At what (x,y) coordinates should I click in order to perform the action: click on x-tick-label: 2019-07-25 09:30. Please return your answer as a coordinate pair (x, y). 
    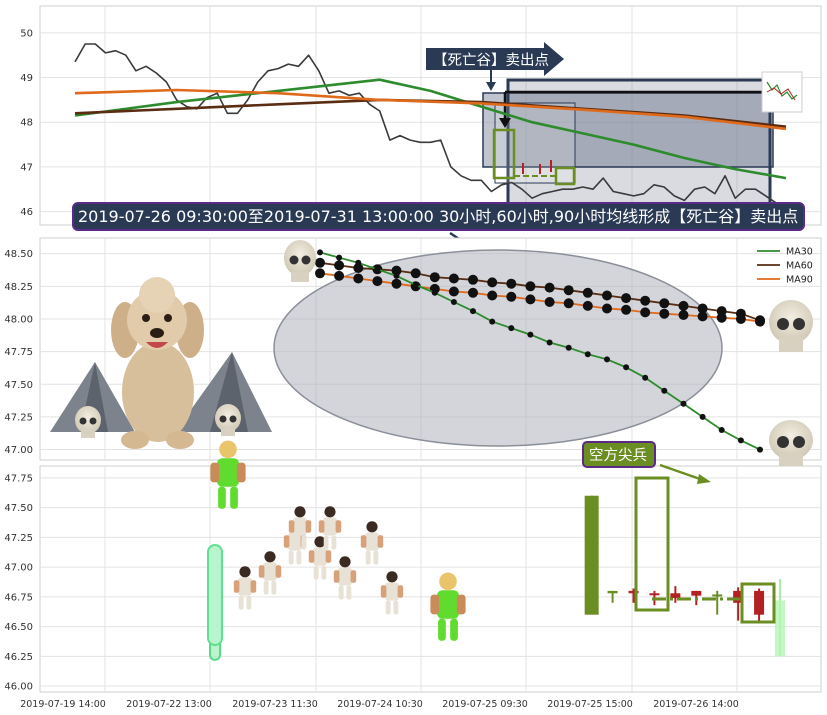
    Looking at the image, I should click on (485, 704).